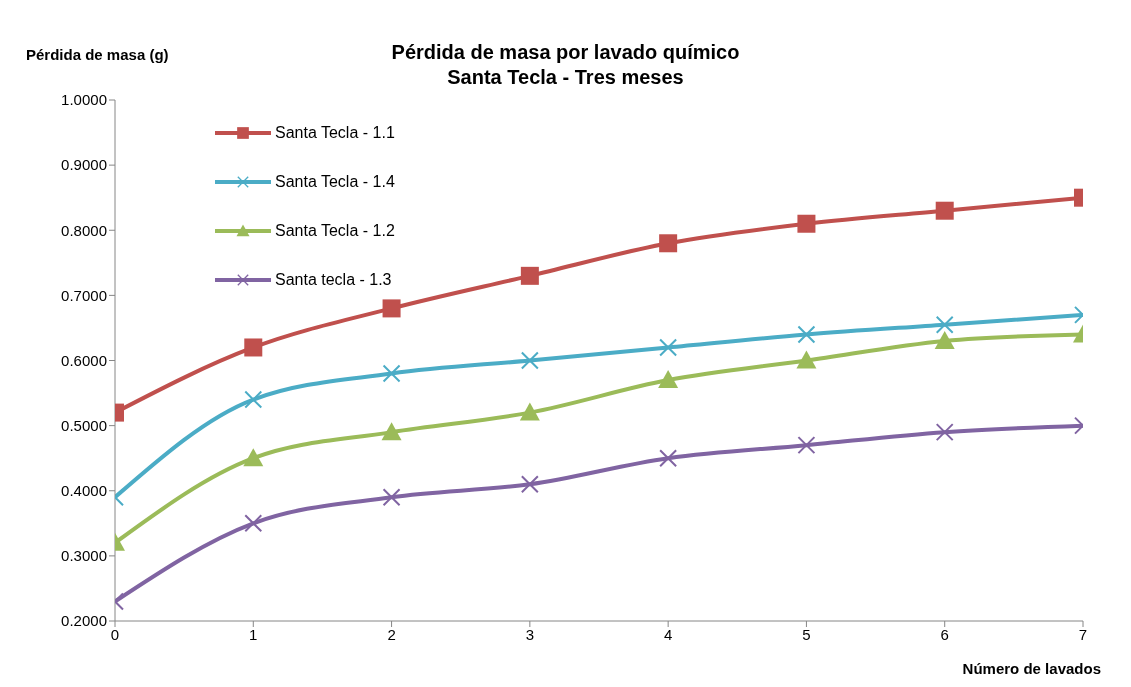 The image size is (1131, 687). What do you see at coordinates (391, 634) in the screenshot?
I see `x-tick-label: 2` at bounding box center [391, 634].